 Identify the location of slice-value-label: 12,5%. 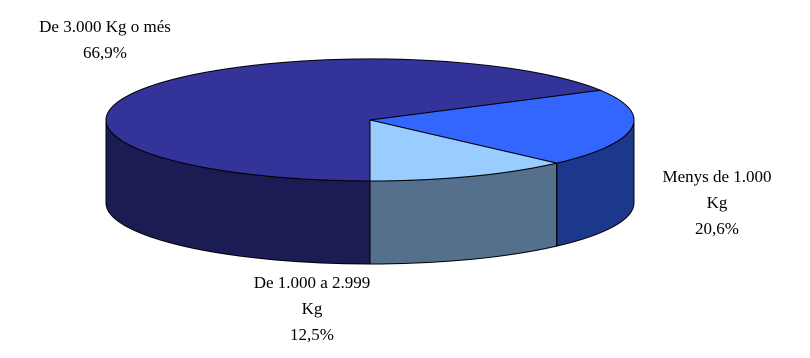
(312, 334).